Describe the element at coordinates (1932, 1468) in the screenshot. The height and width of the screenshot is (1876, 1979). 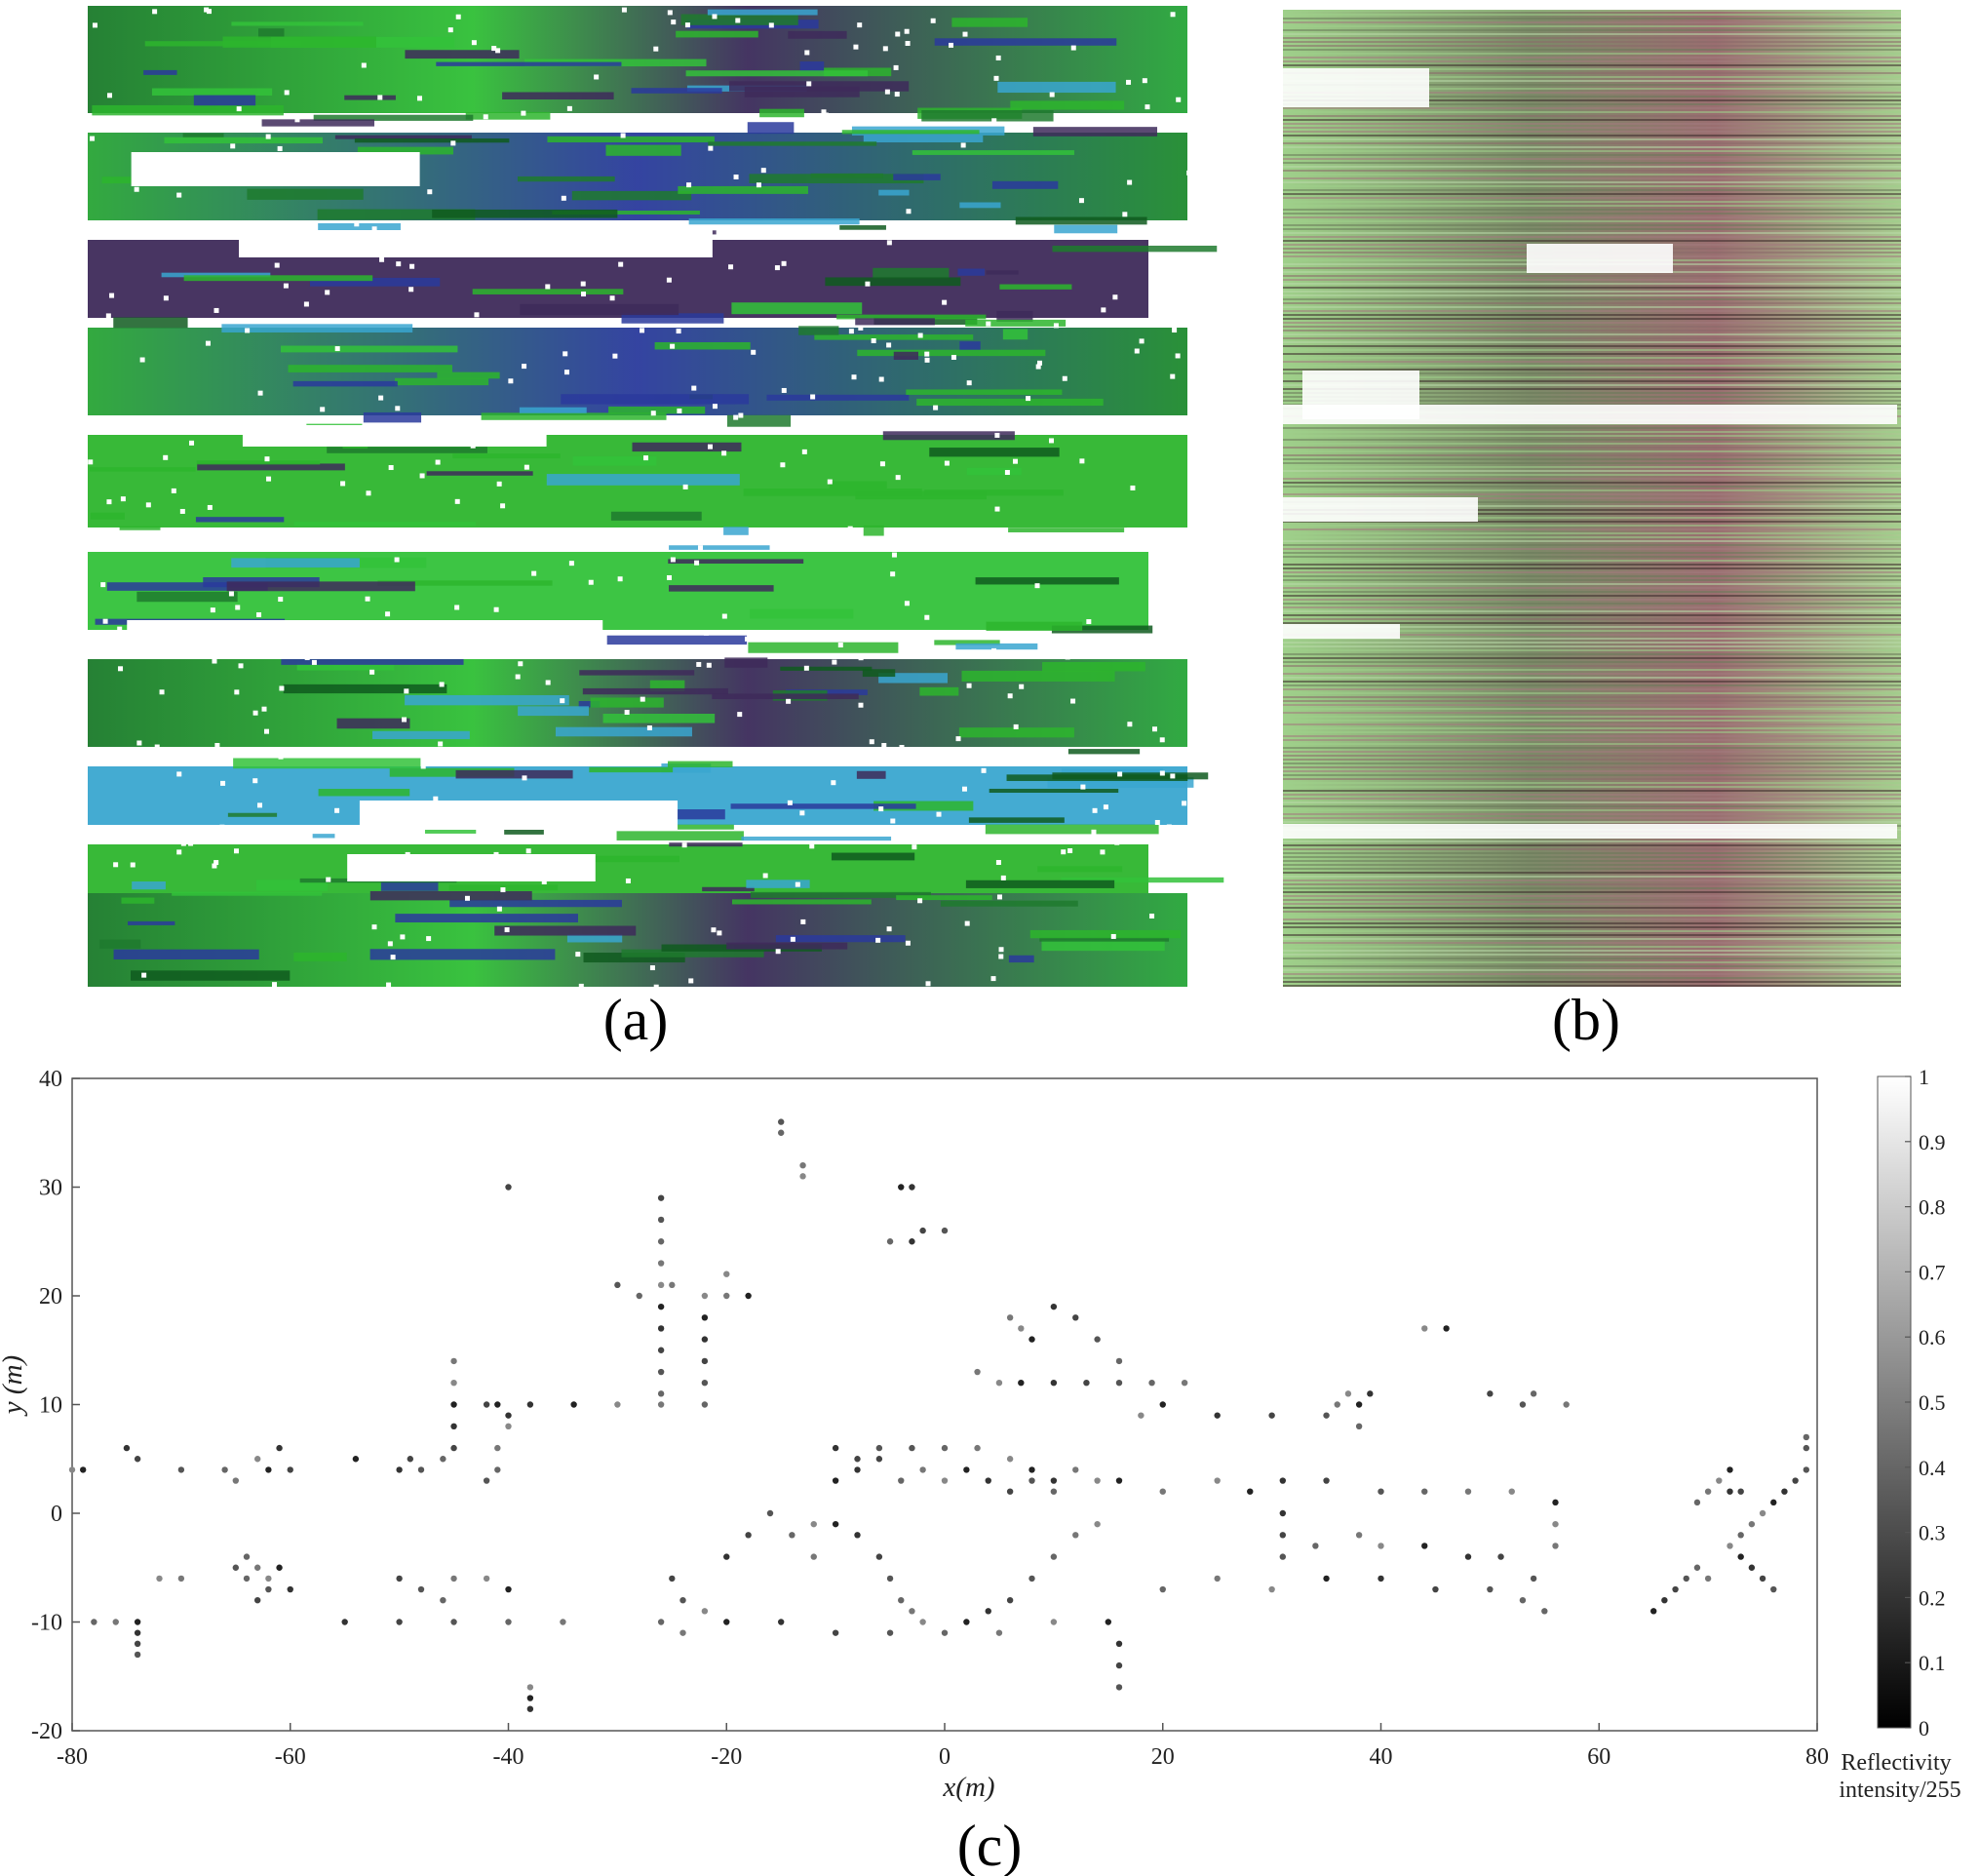
I see `colorbar-tick-label: 0.4` at that location.